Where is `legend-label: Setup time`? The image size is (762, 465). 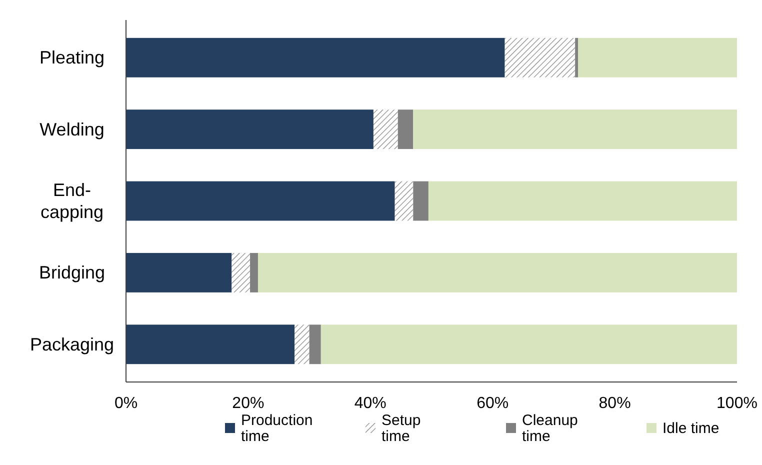
legend-label: Setup time is located at coordinates (401, 428).